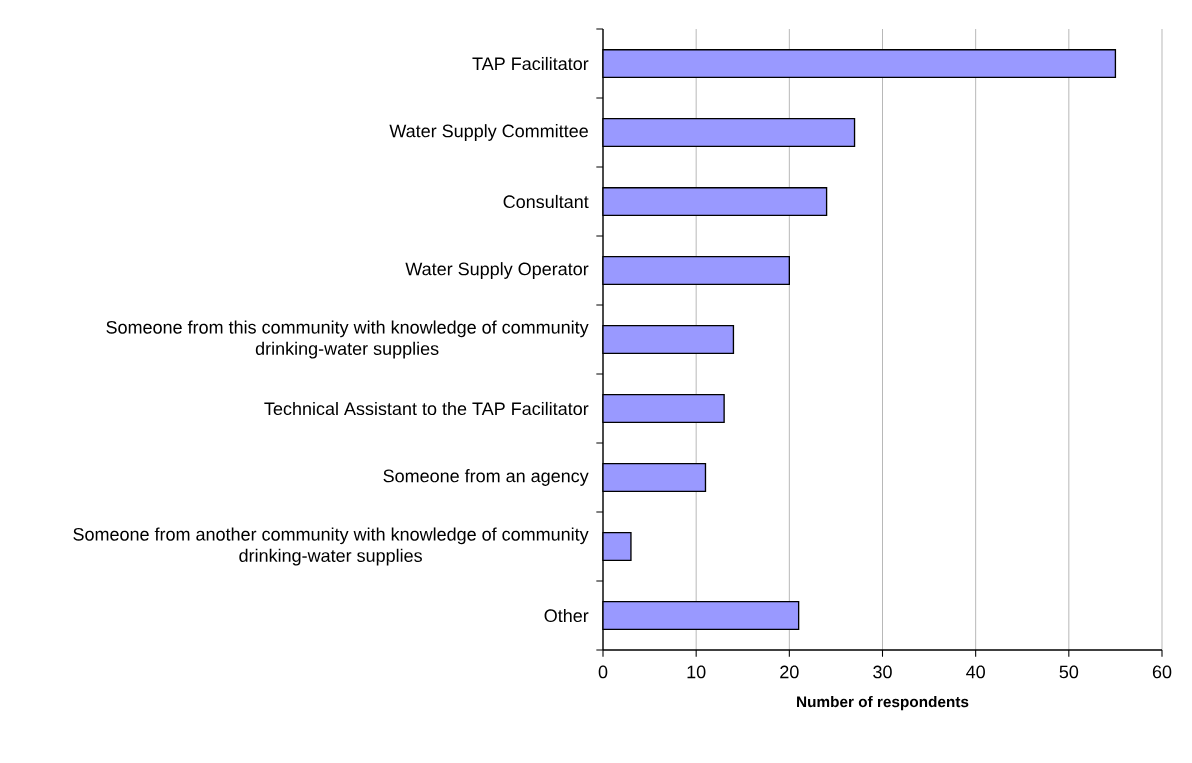 The image size is (1192, 763). I want to click on y-tick-label: Someone from this community with knowledge of community drinking-water supplies, so click(347, 339).